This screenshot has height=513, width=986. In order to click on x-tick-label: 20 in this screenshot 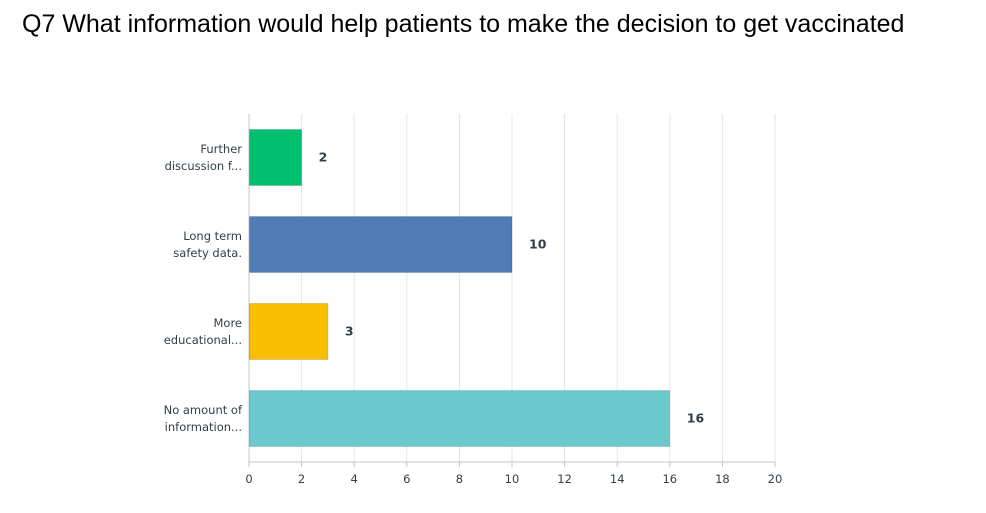, I will do `click(775, 479)`.